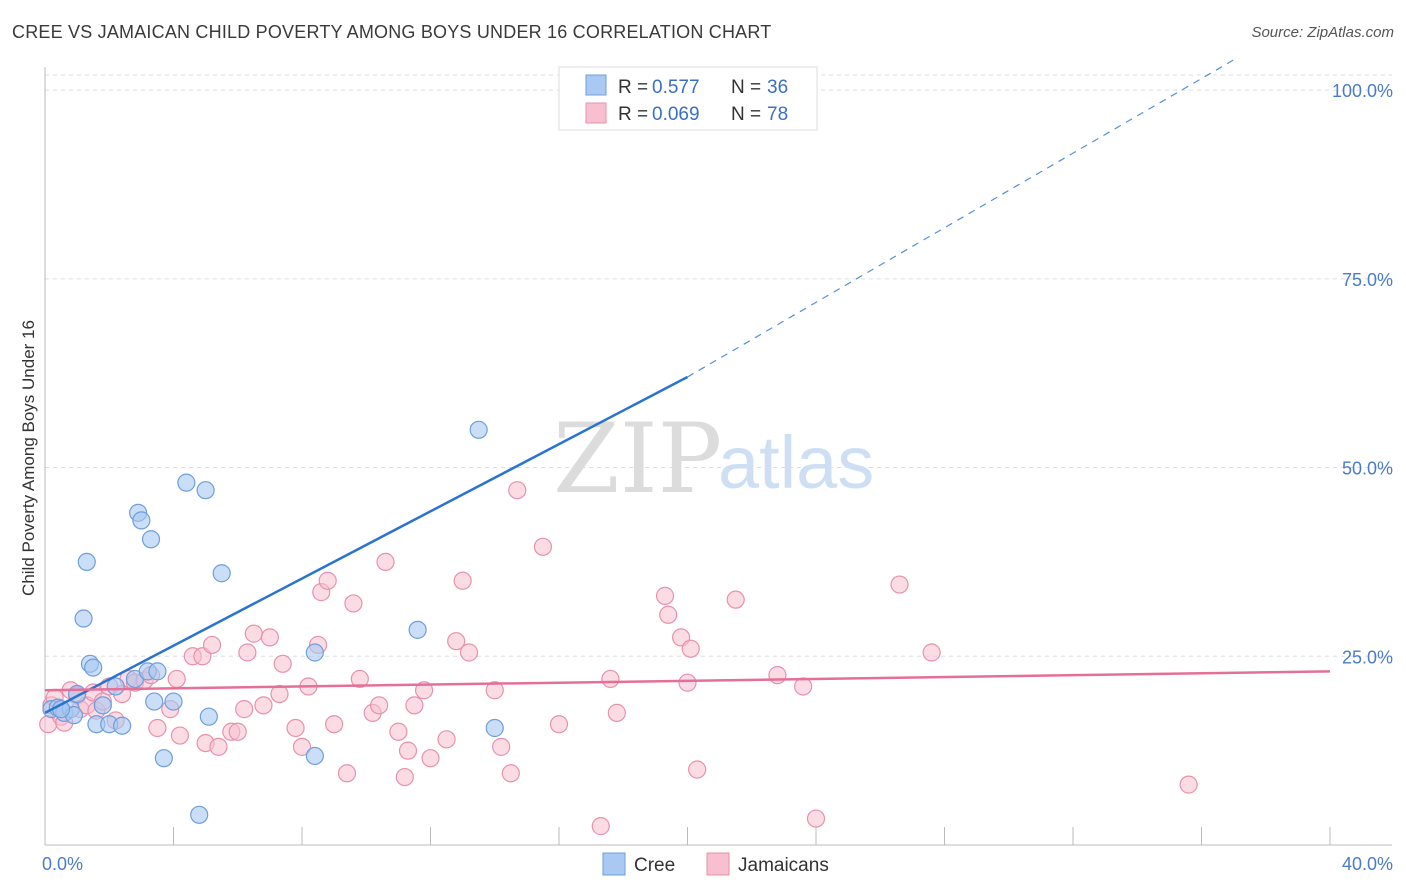 Image resolution: width=1406 pixels, height=892 pixels. I want to click on legend-jam-n-label: N =, so click(746, 114).